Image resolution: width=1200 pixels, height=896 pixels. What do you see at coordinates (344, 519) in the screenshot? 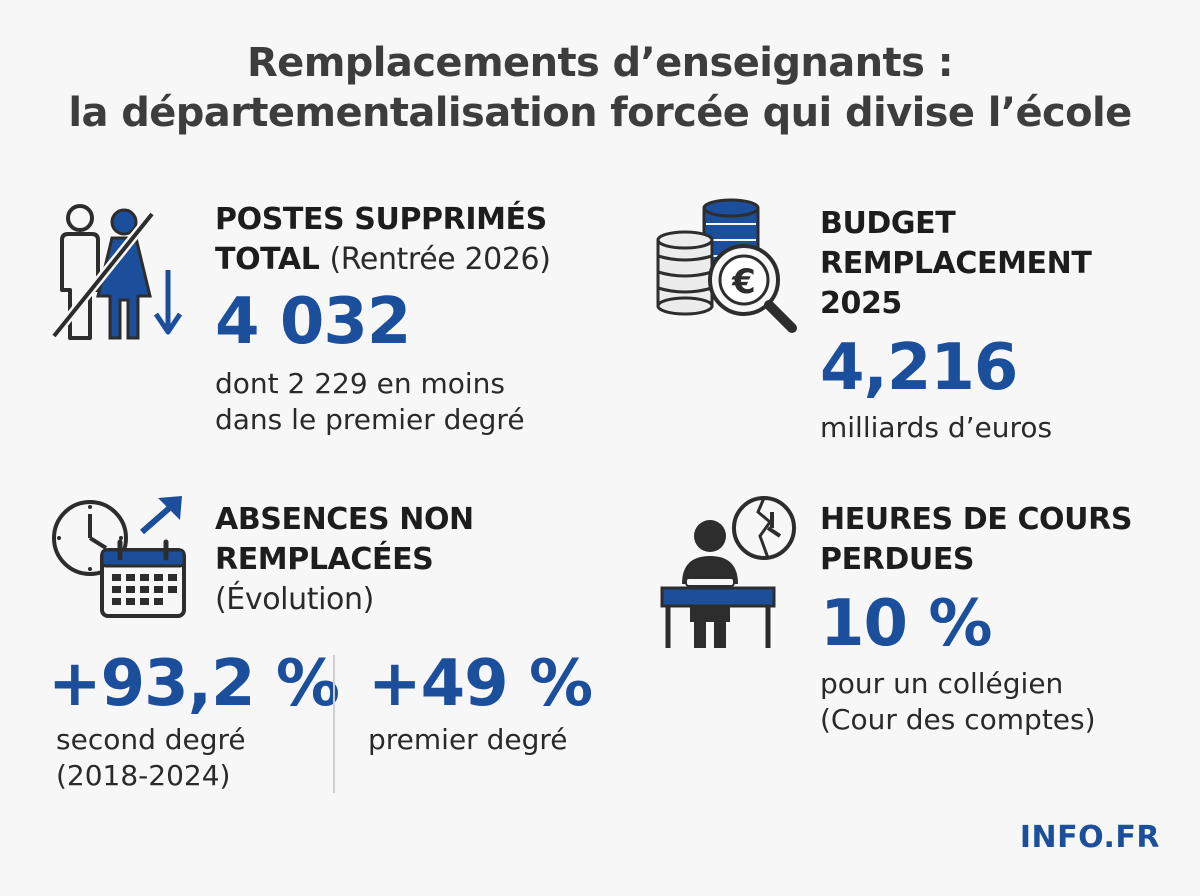
I see `absences-heading-line1: ABSENCES NON` at bounding box center [344, 519].